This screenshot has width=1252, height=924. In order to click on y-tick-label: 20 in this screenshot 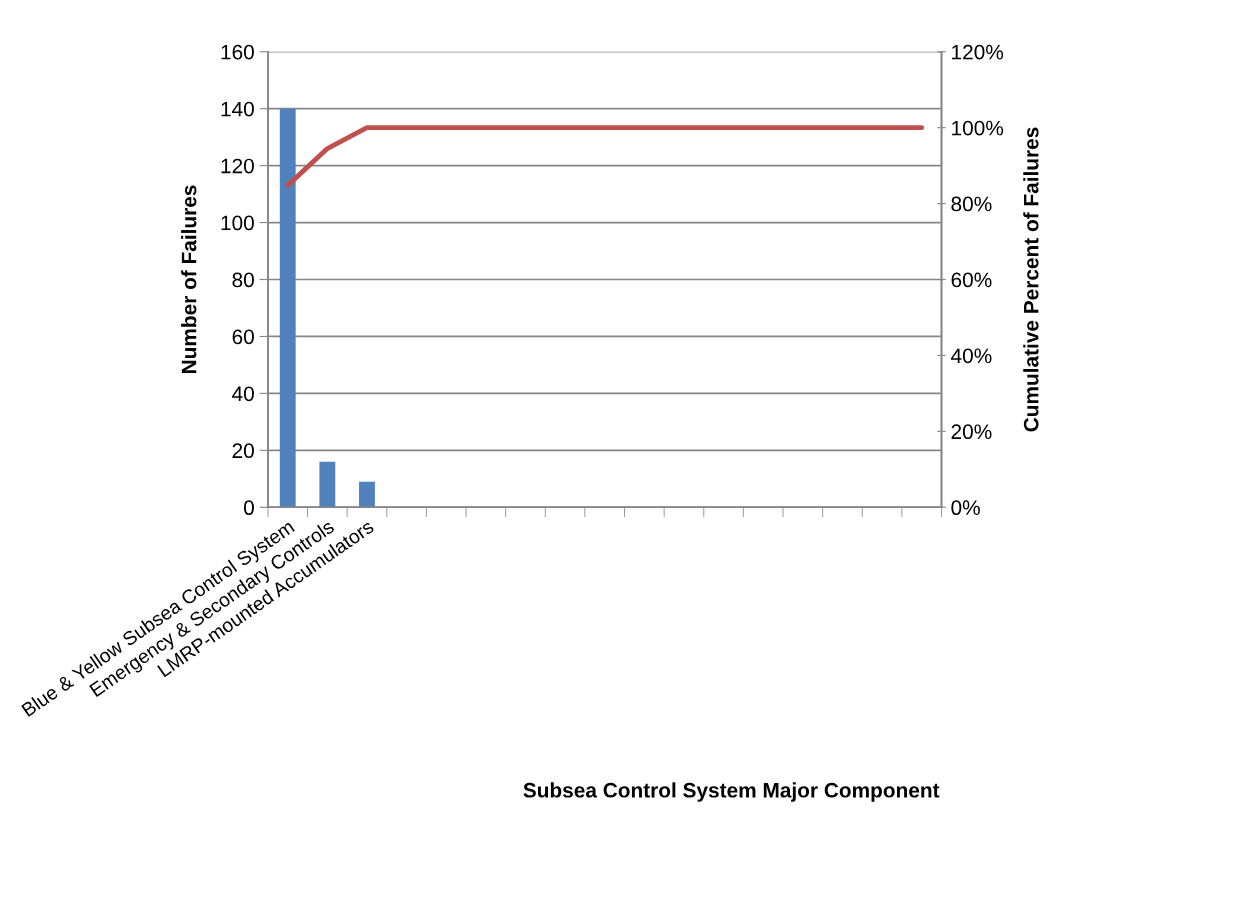, I will do `click(243, 451)`.